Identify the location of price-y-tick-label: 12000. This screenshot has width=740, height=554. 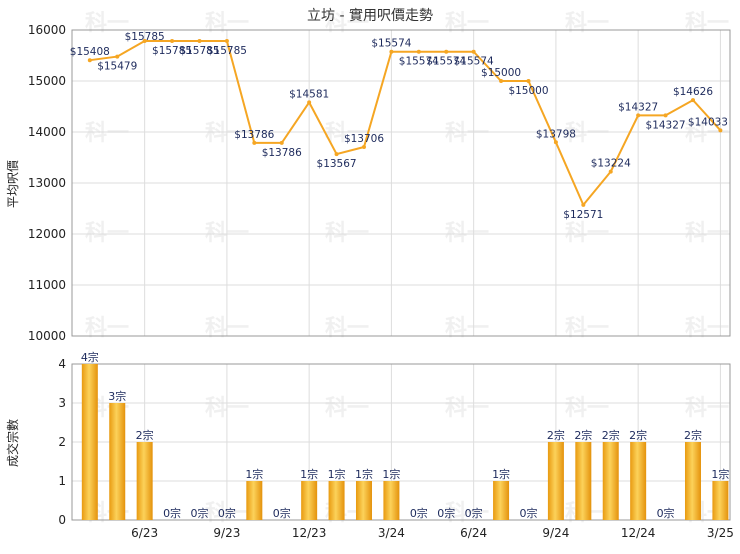
(47, 234).